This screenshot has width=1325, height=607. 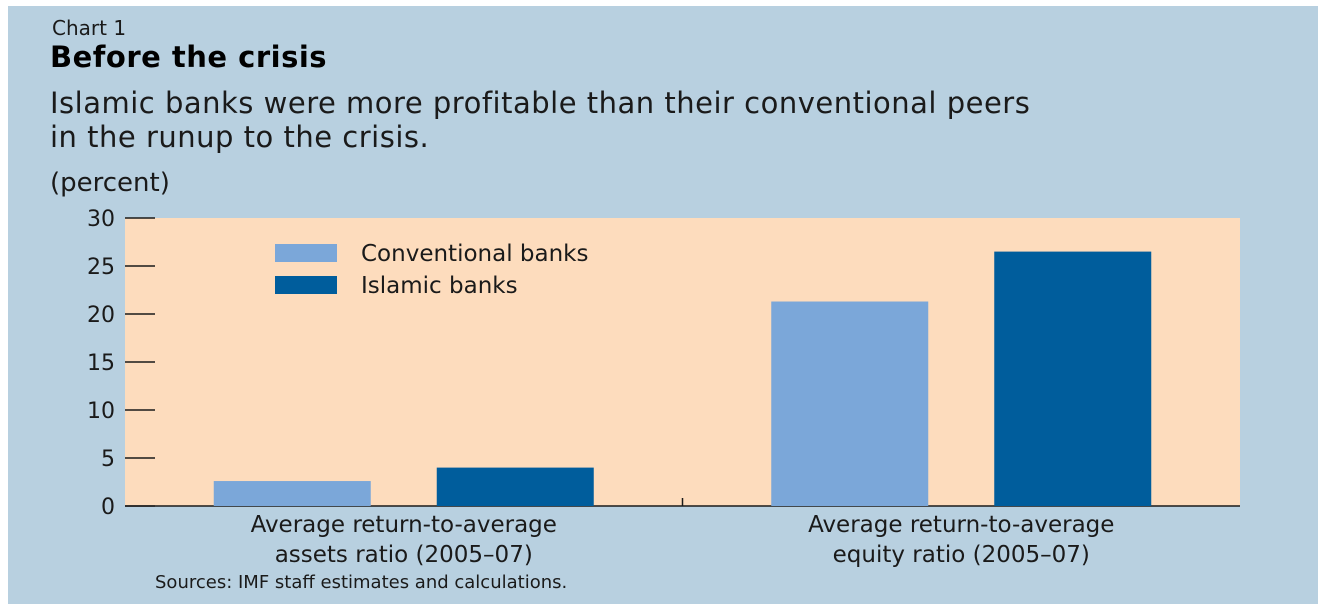 What do you see at coordinates (189, 57) in the screenshot?
I see `chart-title: Before the crisis` at bounding box center [189, 57].